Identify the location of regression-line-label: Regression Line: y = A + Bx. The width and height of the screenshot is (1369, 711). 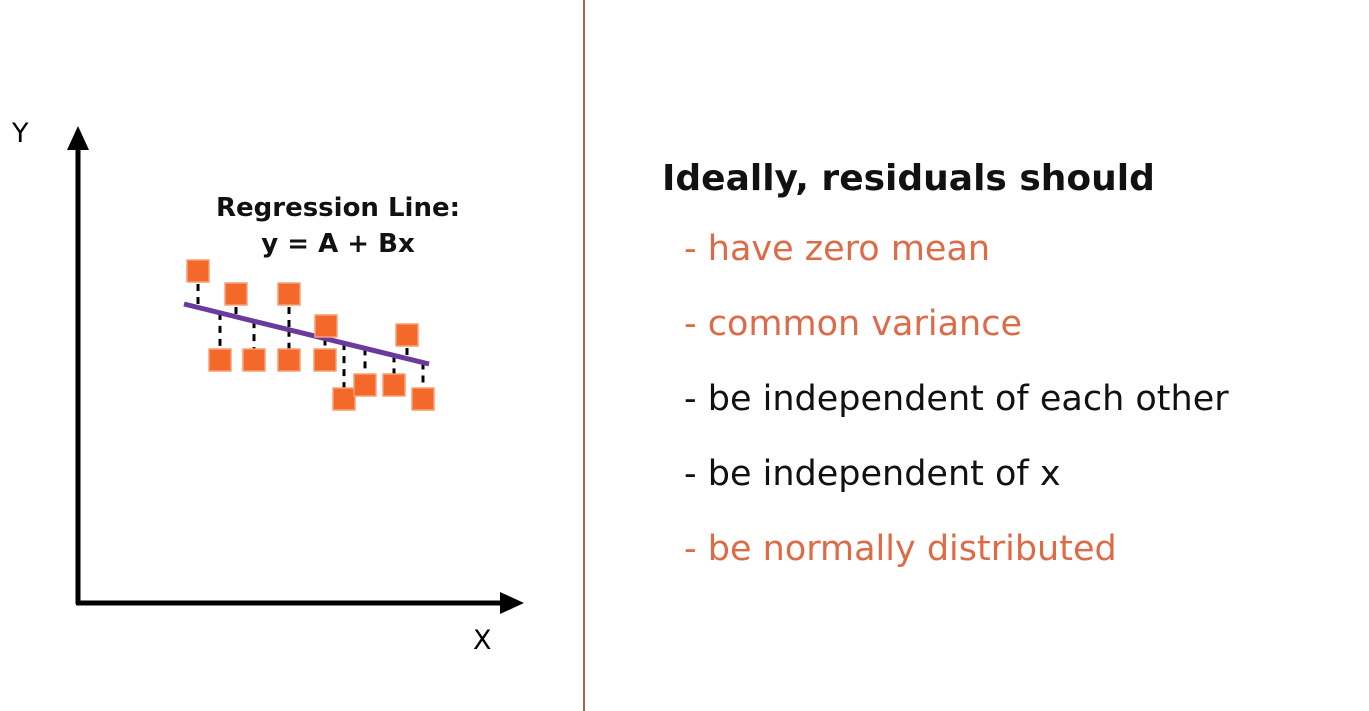
(338, 226).